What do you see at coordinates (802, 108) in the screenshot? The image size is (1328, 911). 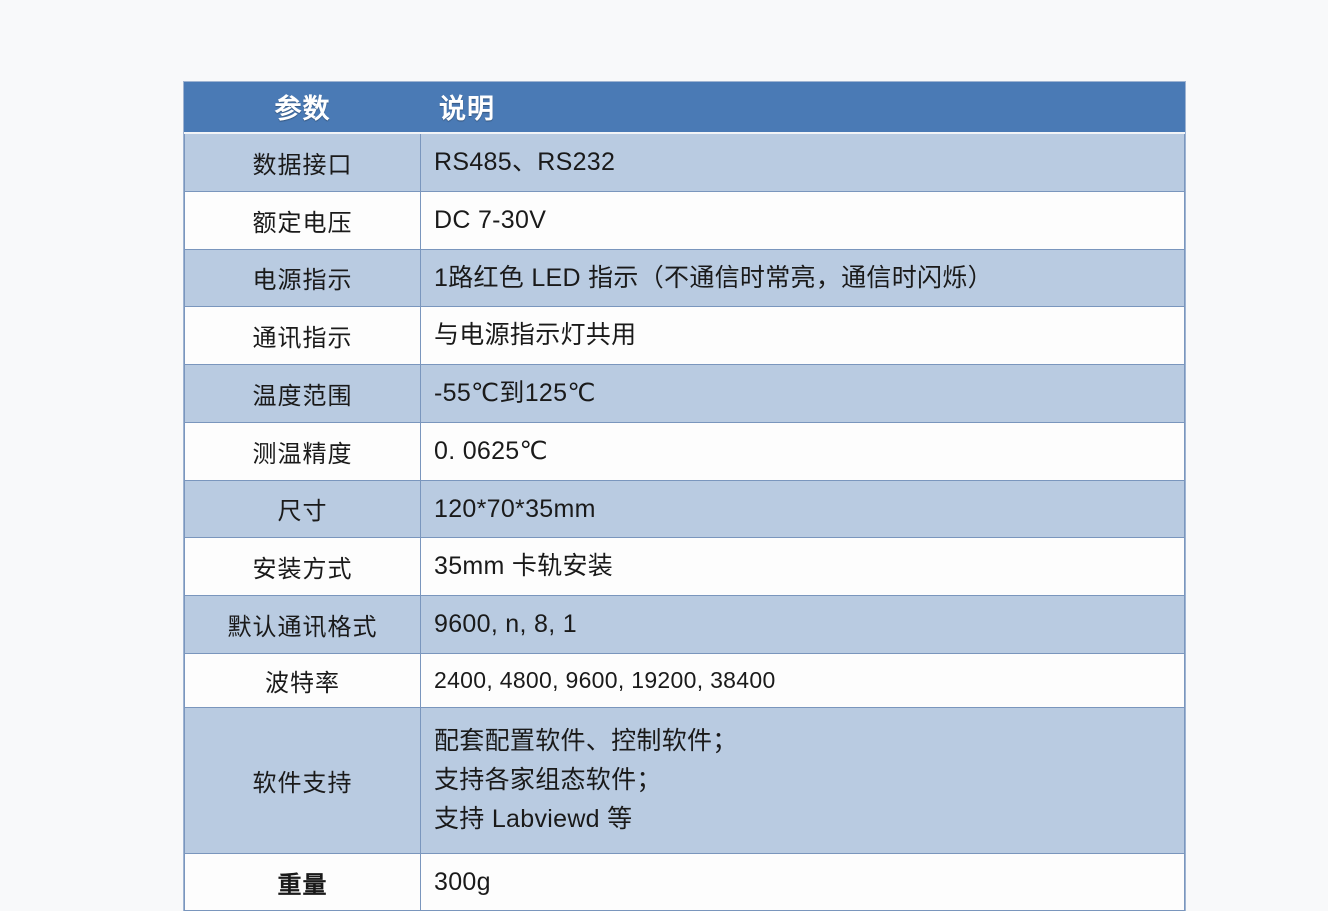 I see `column-header-description: 说明` at bounding box center [802, 108].